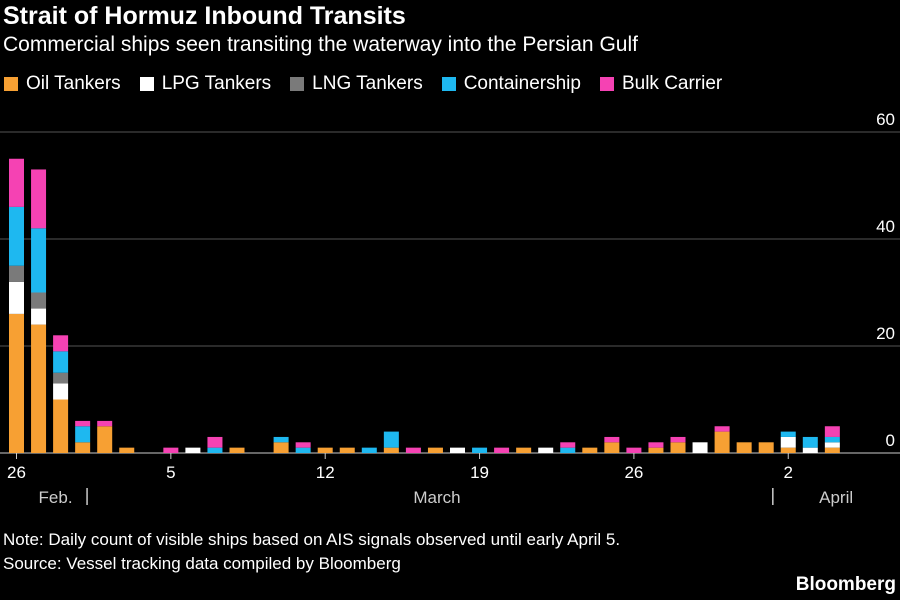 The height and width of the screenshot is (600, 900). I want to click on legend-item-containership: Containership, so click(511, 84).